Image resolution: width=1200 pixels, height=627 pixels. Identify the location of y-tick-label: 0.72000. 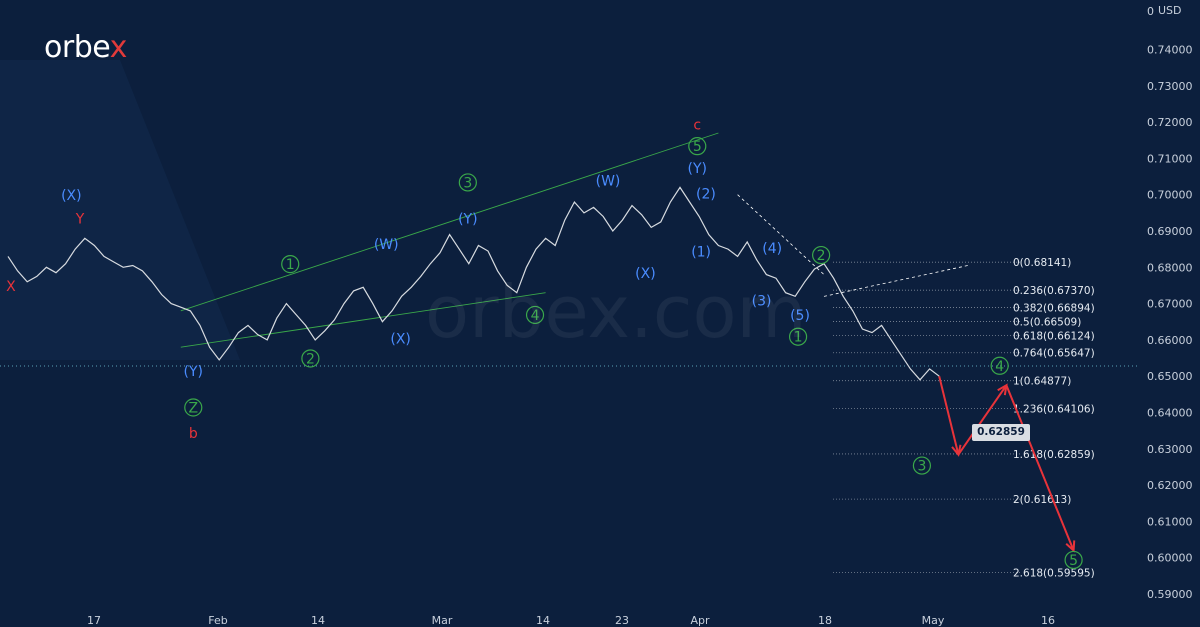
(1170, 122).